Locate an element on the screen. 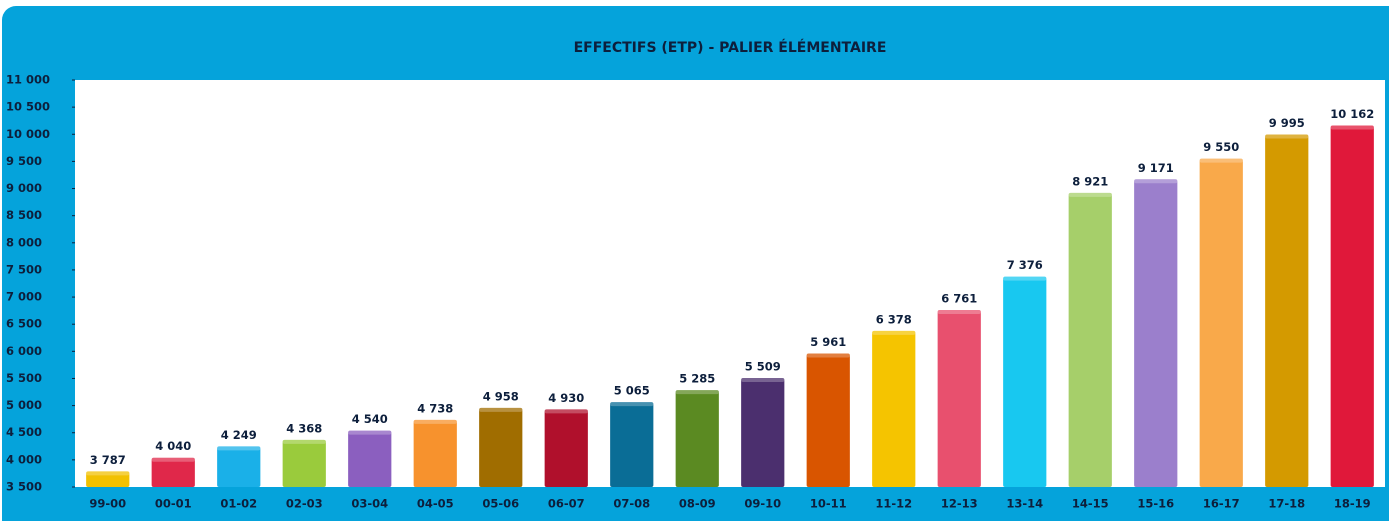 The width and height of the screenshot is (1389, 521). x-tick-label: 11-12 is located at coordinates (893, 504).